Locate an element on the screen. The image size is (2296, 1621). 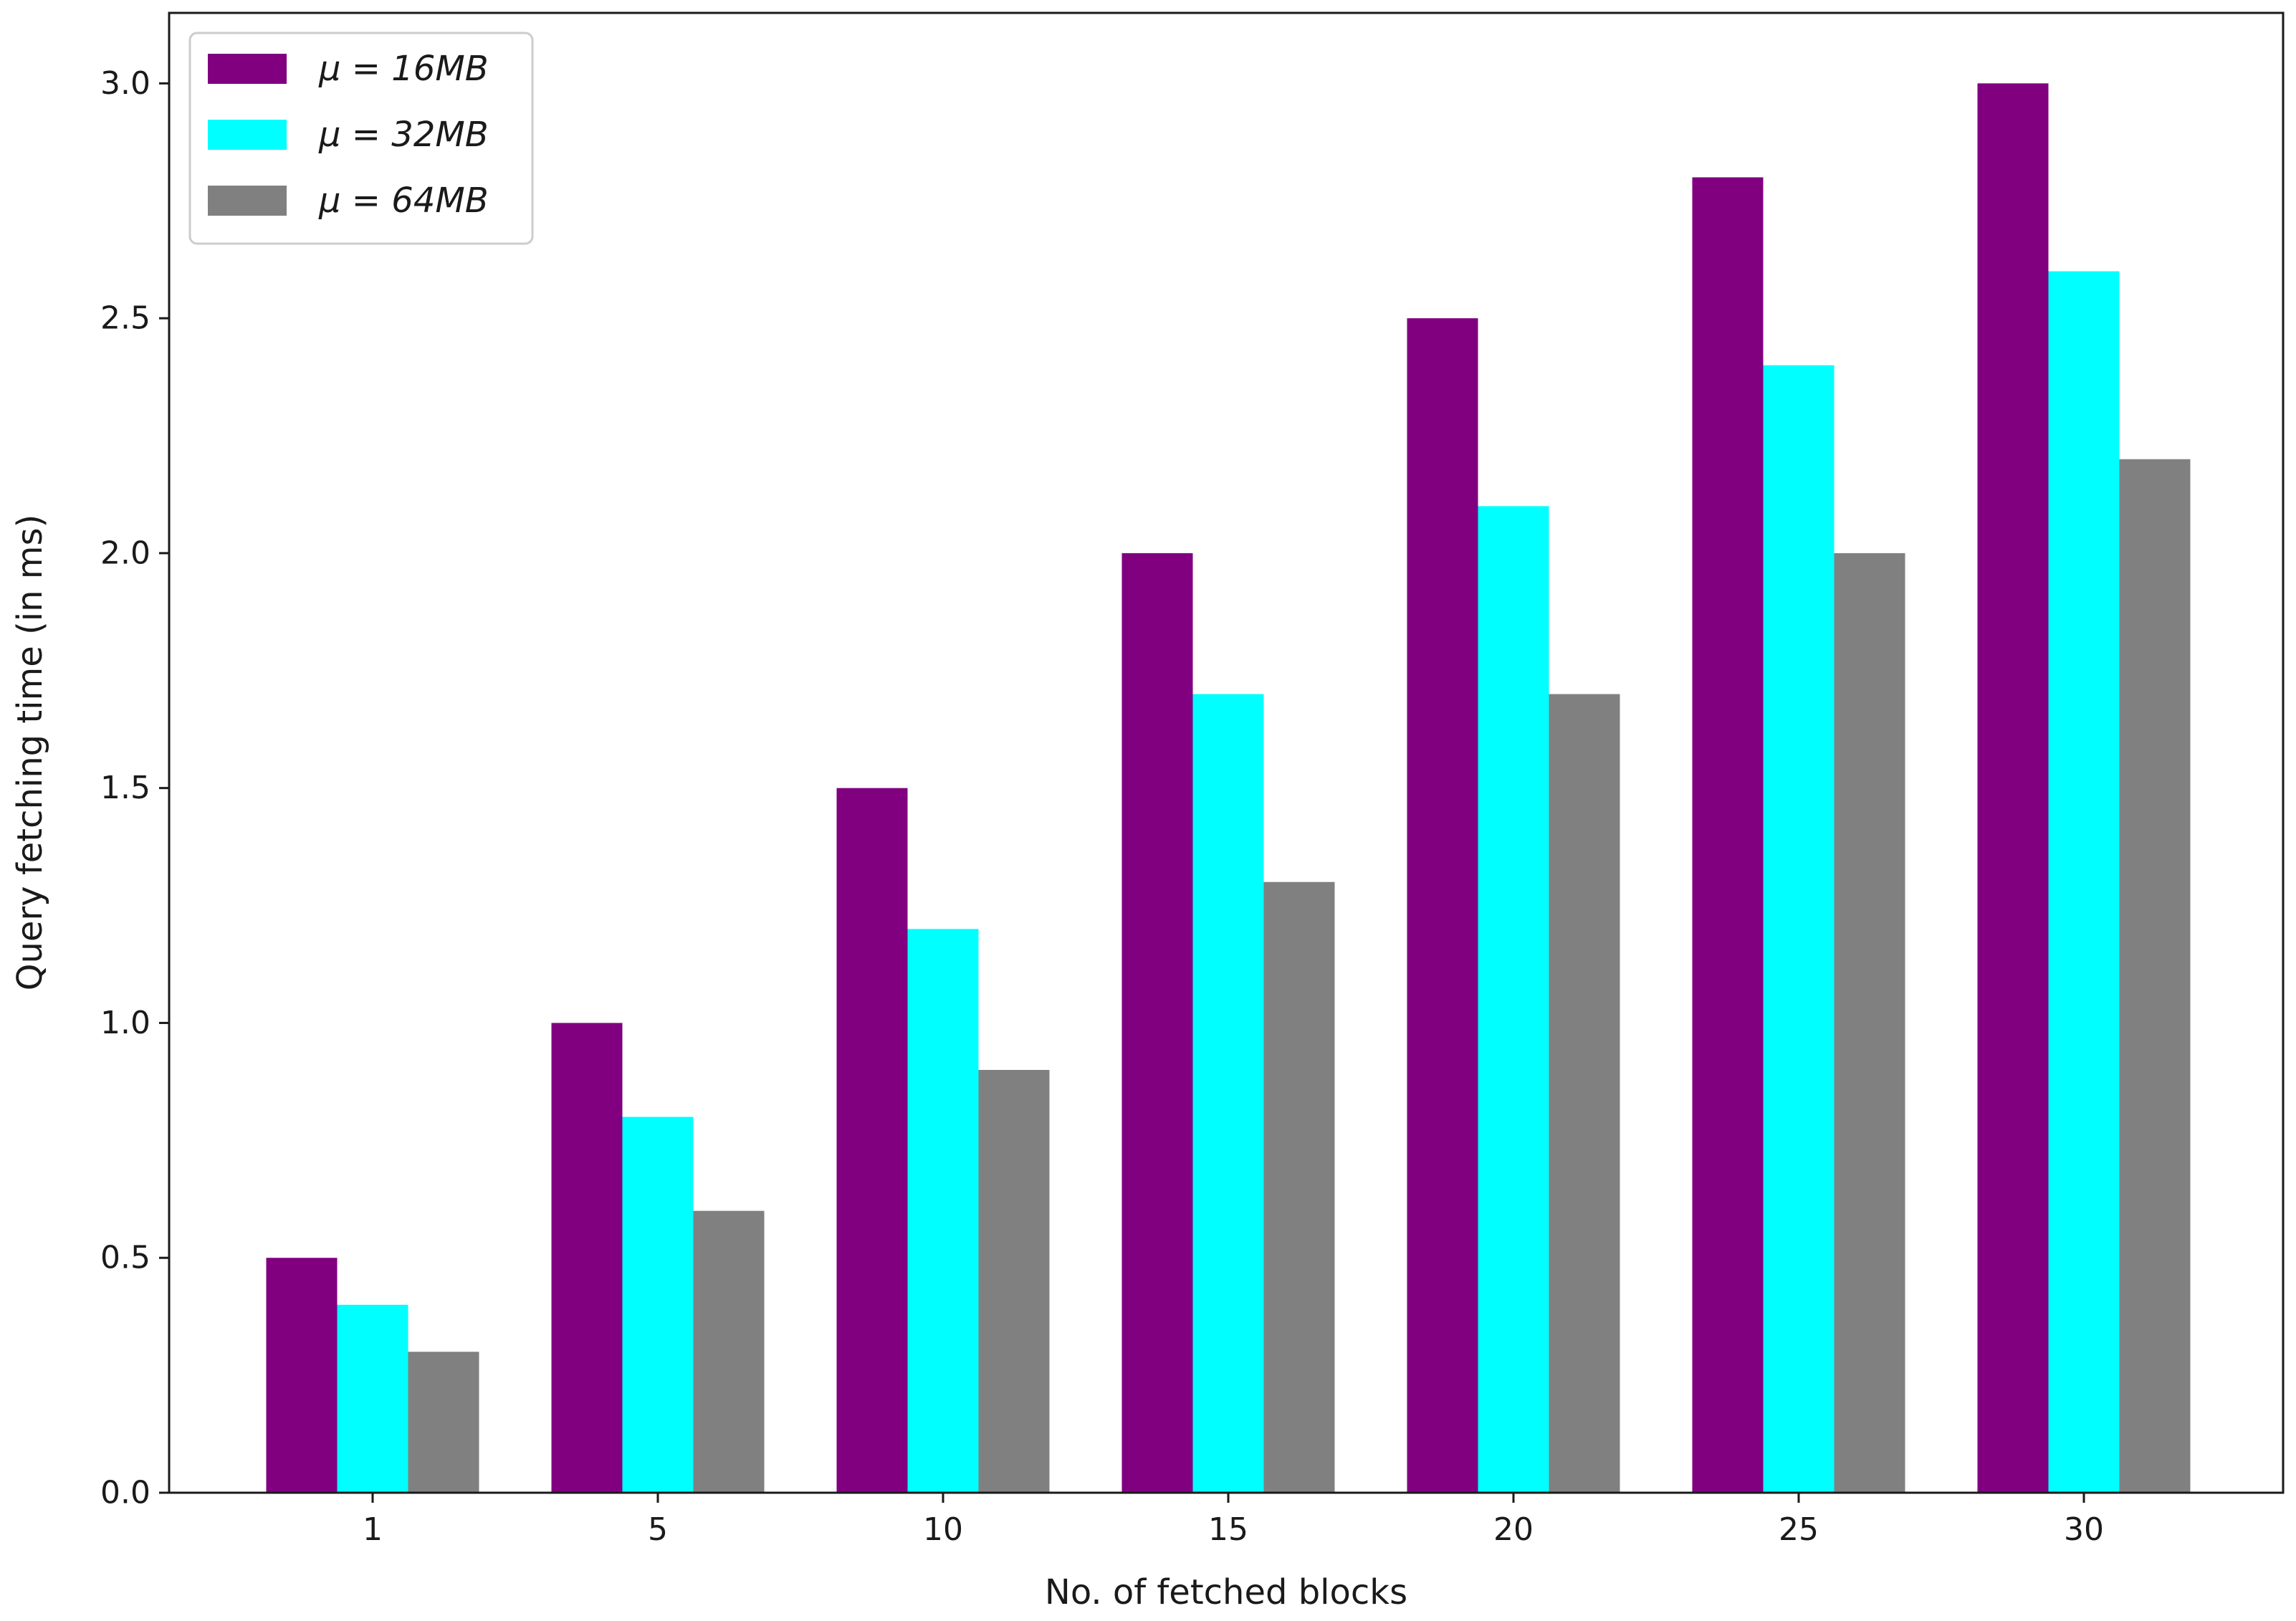
y-axis-title: Query fetching time (in ms) is located at coordinates (30, 753).